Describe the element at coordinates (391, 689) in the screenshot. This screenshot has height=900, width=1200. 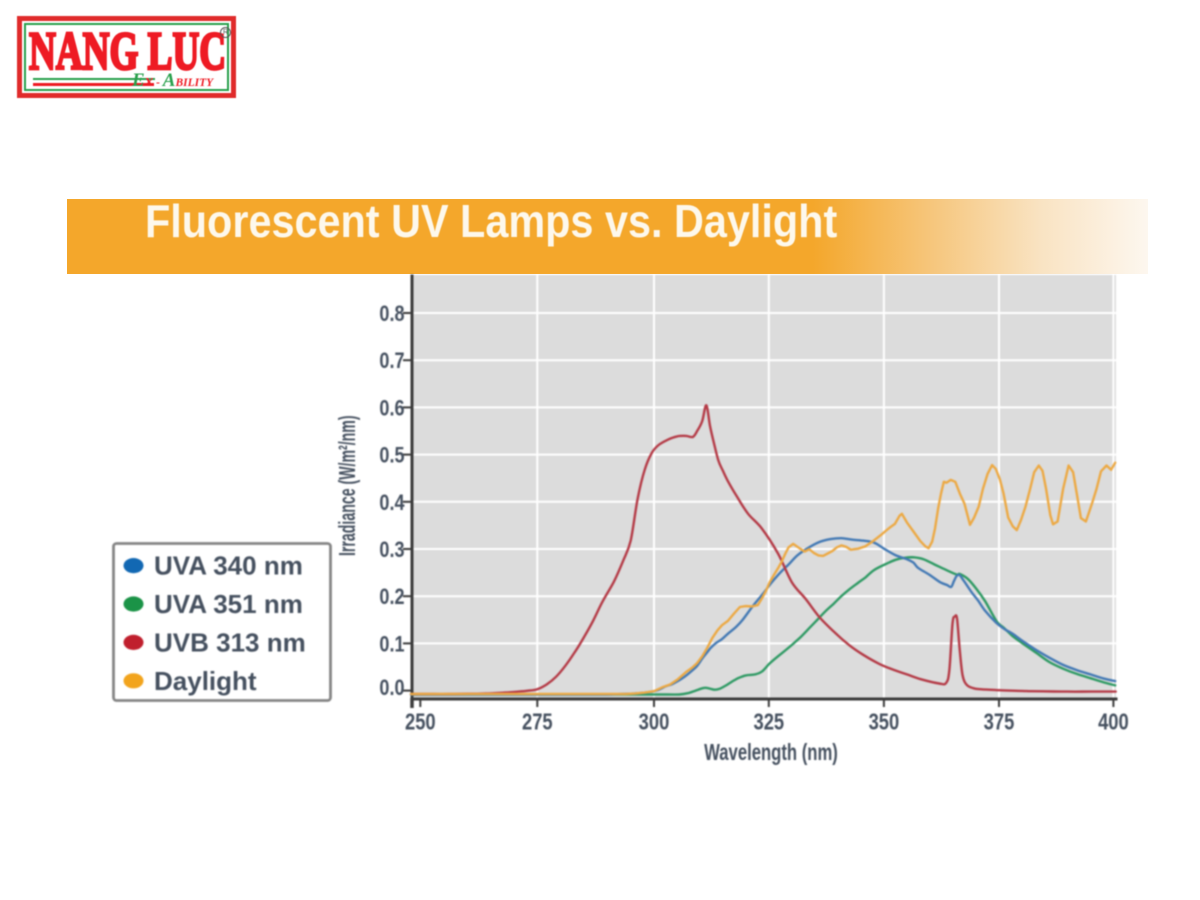
I see `svg-text: 0.0` at that location.